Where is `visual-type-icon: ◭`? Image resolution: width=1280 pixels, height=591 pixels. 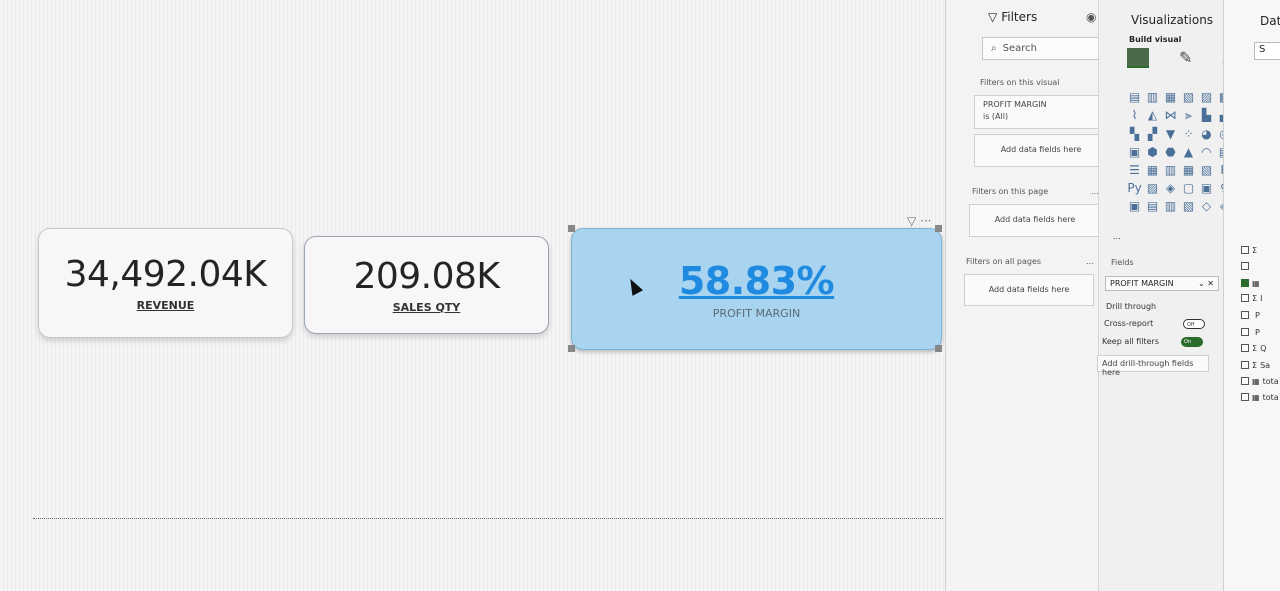 visual-type-icon: ◭ is located at coordinates (1152, 115).